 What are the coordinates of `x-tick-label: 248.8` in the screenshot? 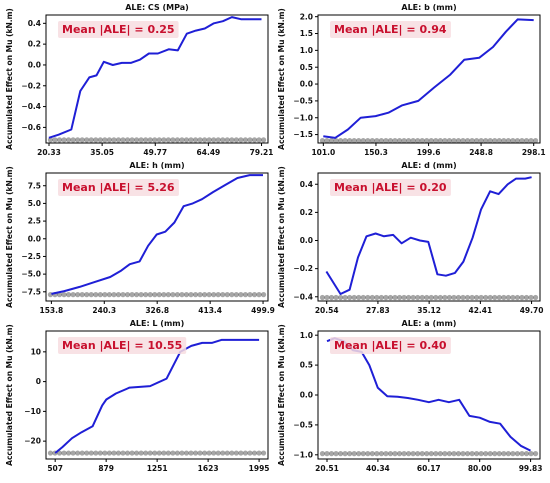 It's located at (481, 152).